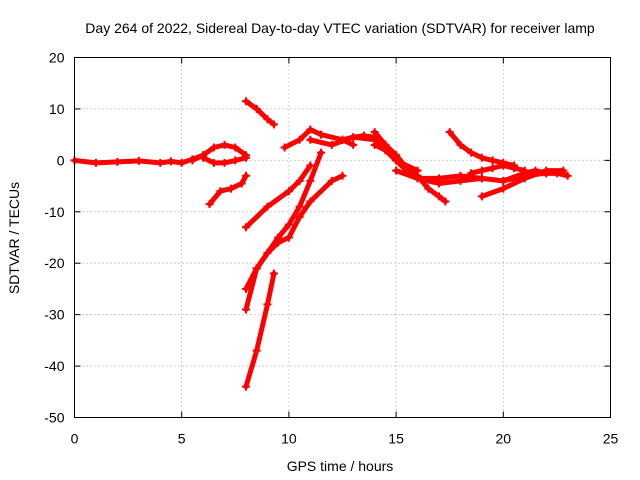 Image resolution: width=640 pixels, height=480 pixels. What do you see at coordinates (289, 439) in the screenshot?
I see `x-tick-label: 10` at bounding box center [289, 439].